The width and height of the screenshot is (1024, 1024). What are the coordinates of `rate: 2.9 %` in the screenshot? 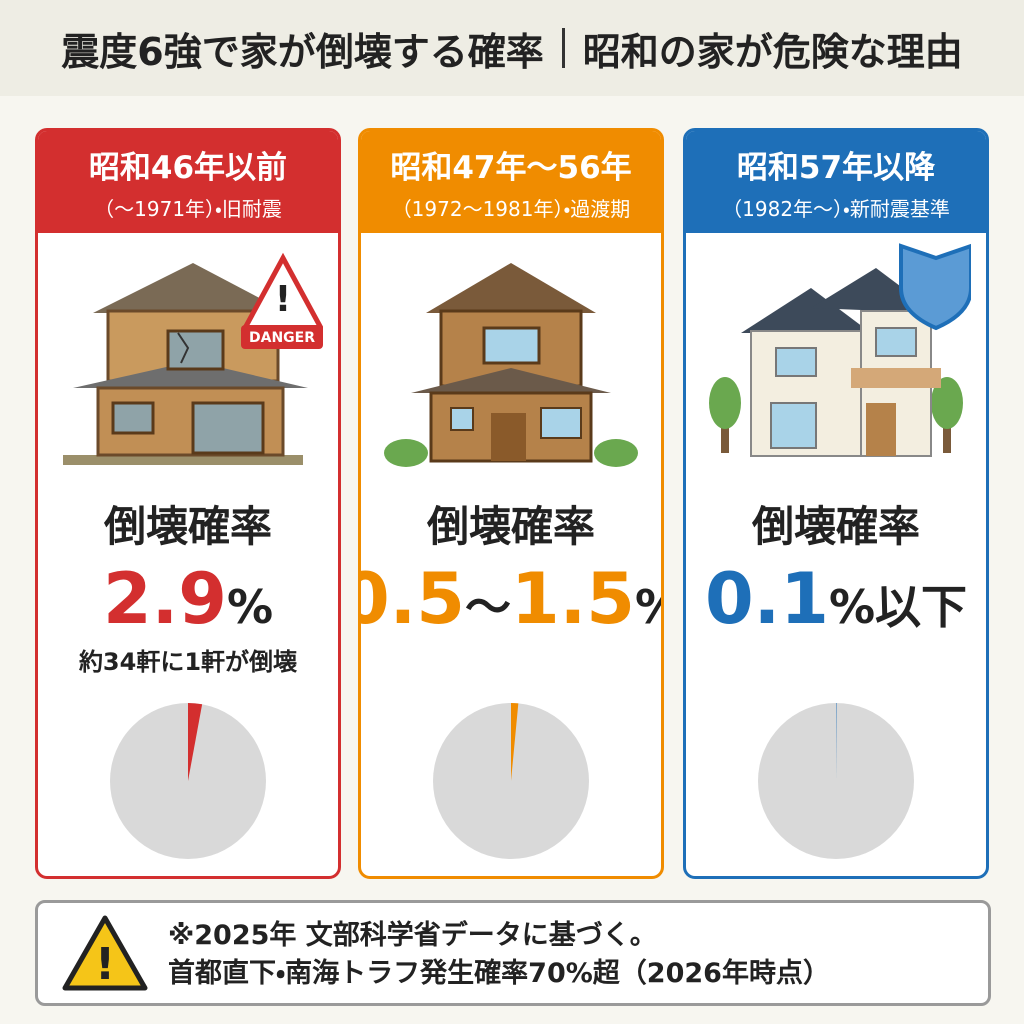 It's located at (188, 600).